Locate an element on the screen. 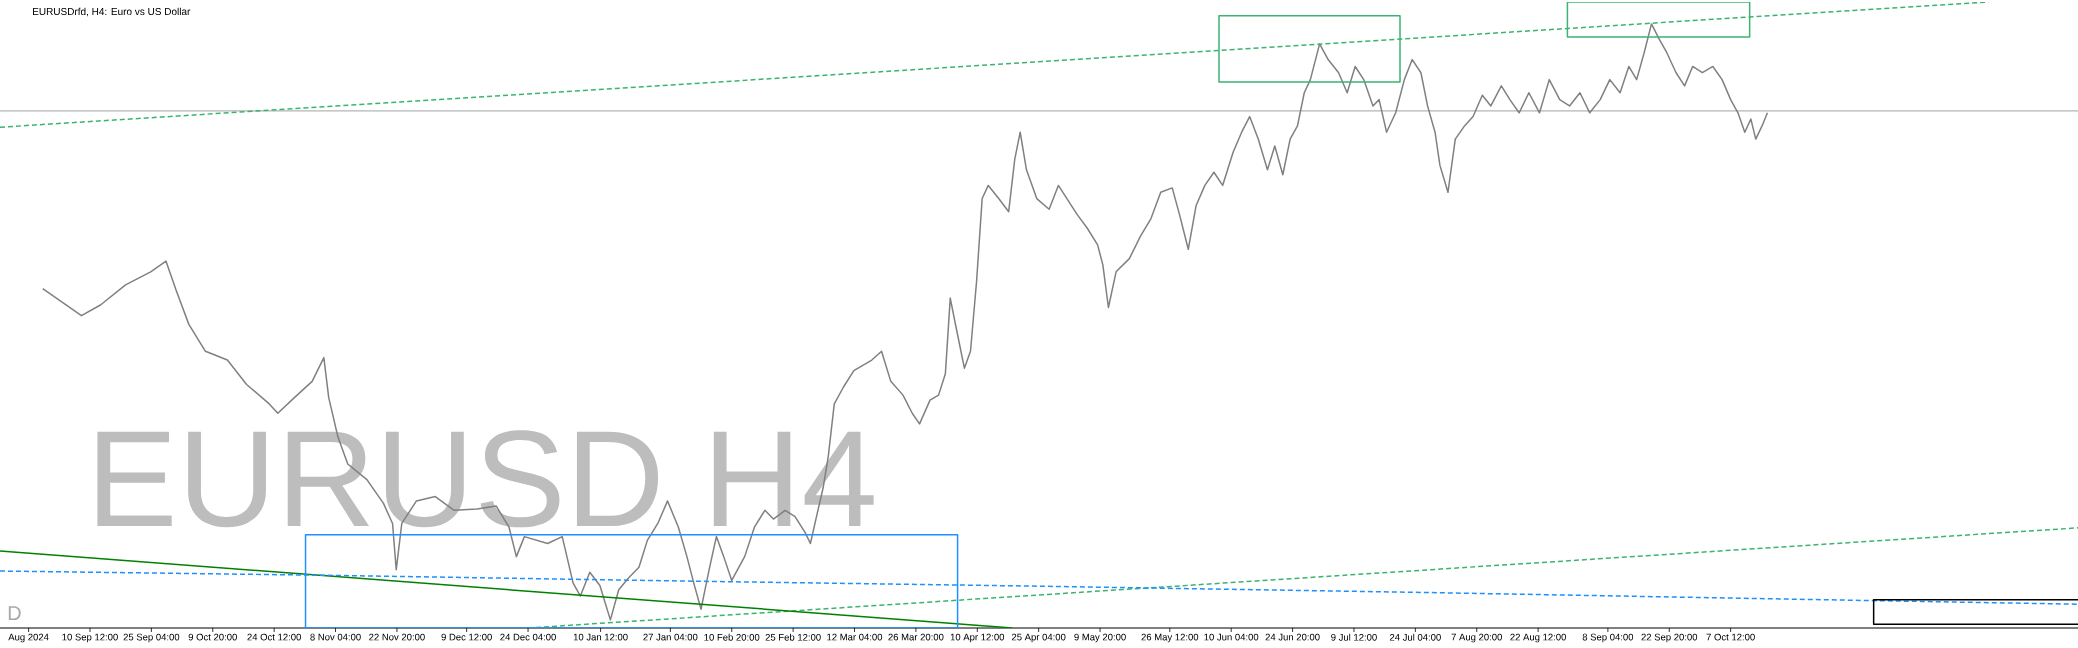 This screenshot has width=2078, height=648. x-tick-label: 10 Sep 12:00 is located at coordinates (90, 638).